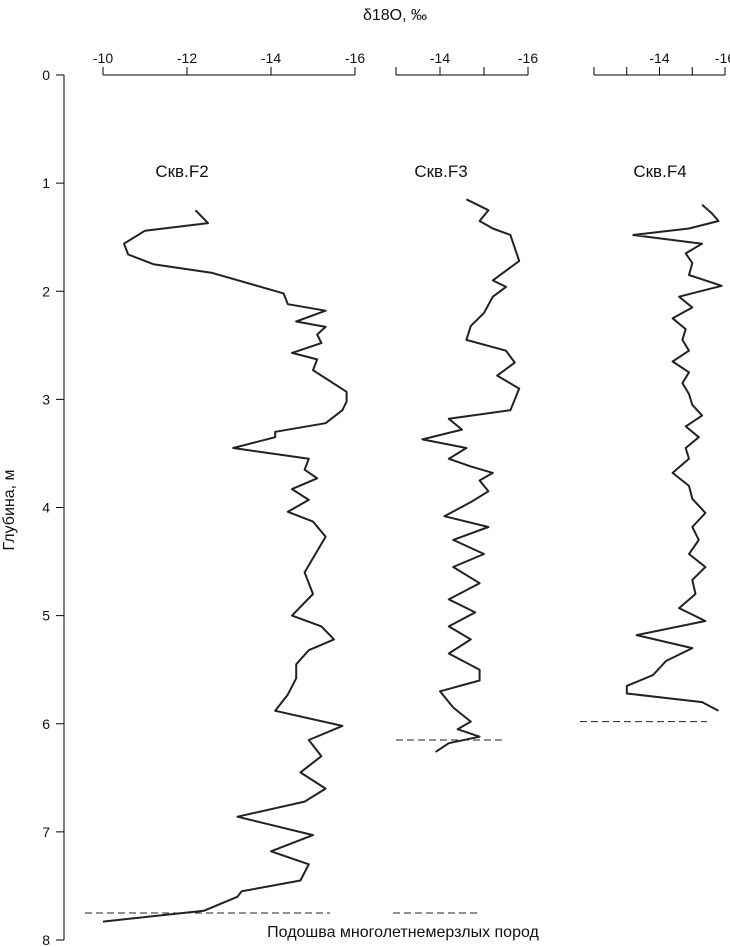 This screenshot has width=730, height=947. What do you see at coordinates (46, 939) in the screenshot?
I see `y-tick-label: 8` at bounding box center [46, 939].